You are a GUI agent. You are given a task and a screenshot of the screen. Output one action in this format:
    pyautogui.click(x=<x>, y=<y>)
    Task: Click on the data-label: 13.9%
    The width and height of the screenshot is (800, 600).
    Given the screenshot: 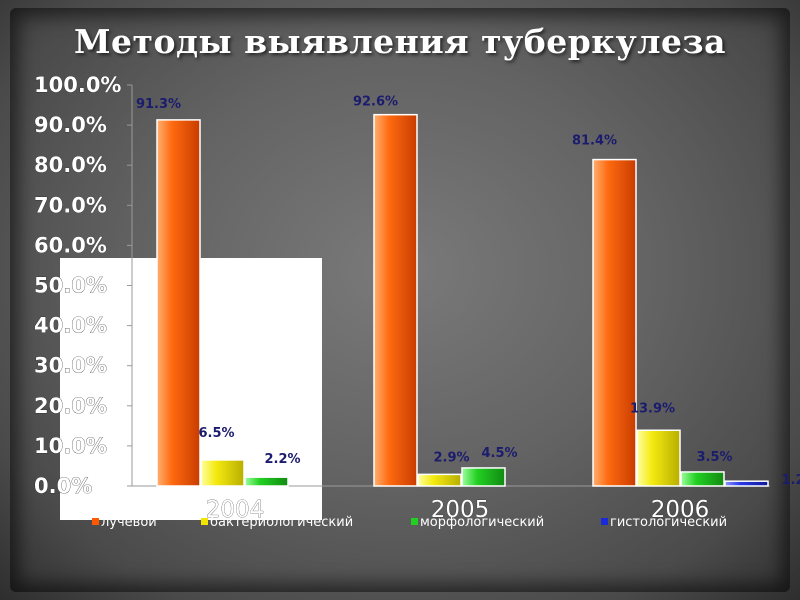 What is the action you would take?
    pyautogui.click(x=652, y=408)
    